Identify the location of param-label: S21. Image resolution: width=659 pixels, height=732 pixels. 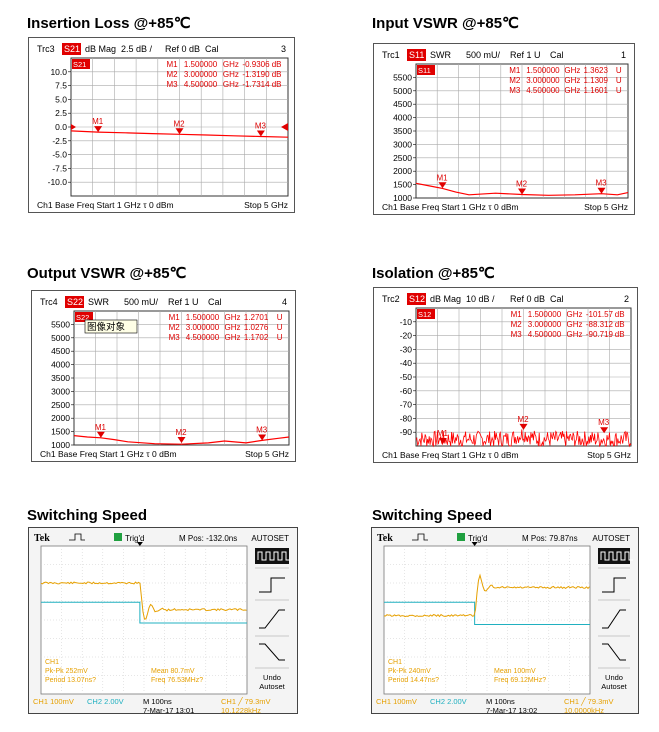
(72, 49).